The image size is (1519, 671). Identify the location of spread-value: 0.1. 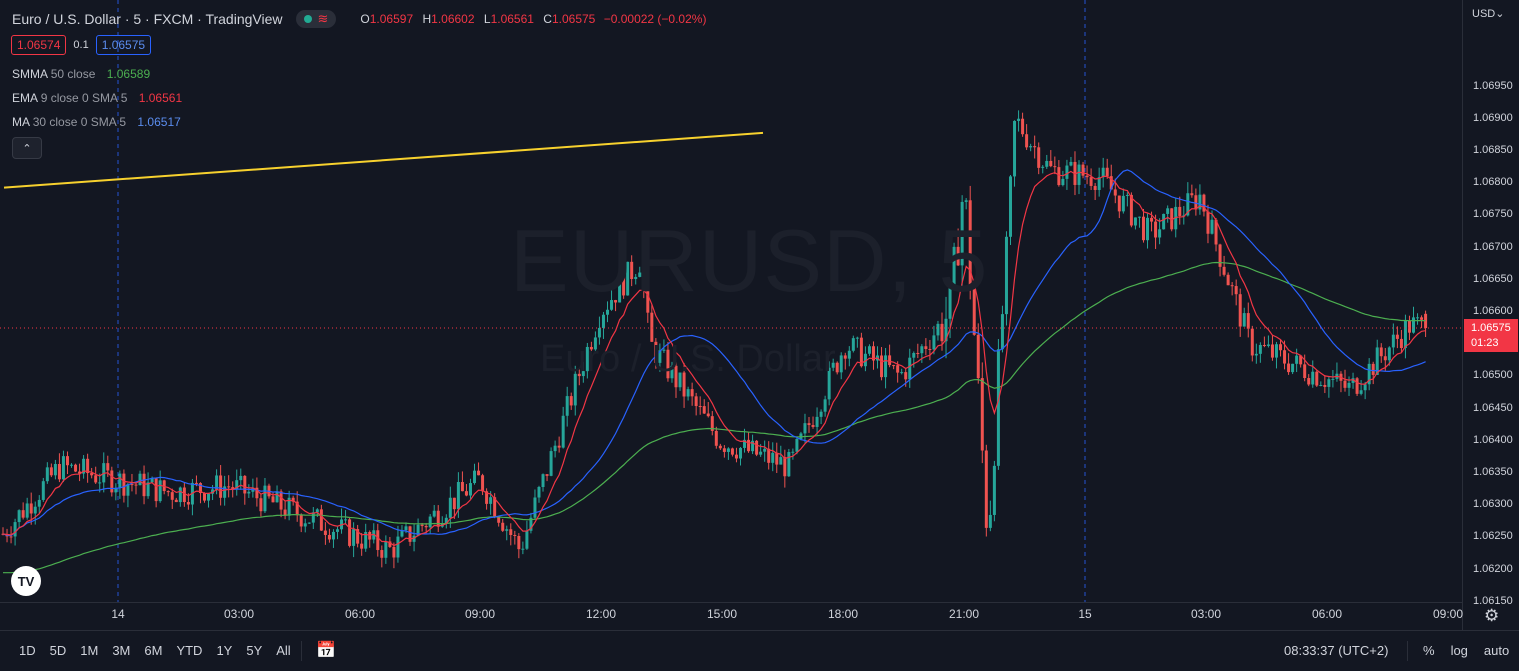
(81, 45).